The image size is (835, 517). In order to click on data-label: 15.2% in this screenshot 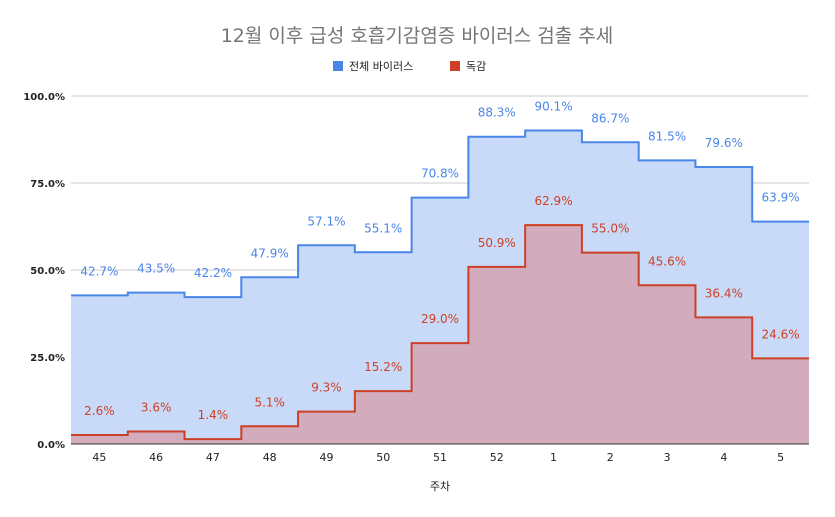, I will do `click(383, 367)`.